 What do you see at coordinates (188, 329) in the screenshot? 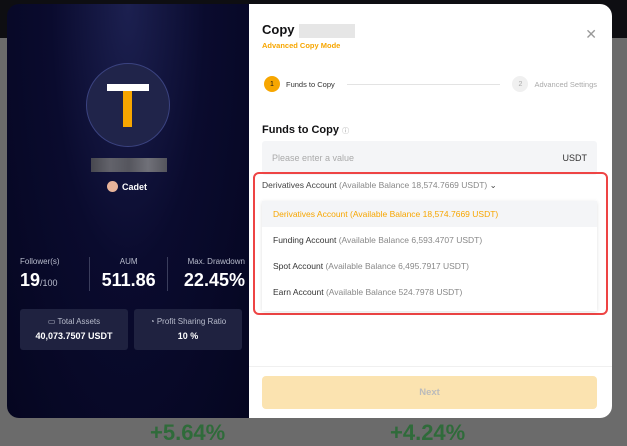
I see `profit-sharing-card: ◔ Profit Sharing Ratio 10 %` at bounding box center [188, 329].